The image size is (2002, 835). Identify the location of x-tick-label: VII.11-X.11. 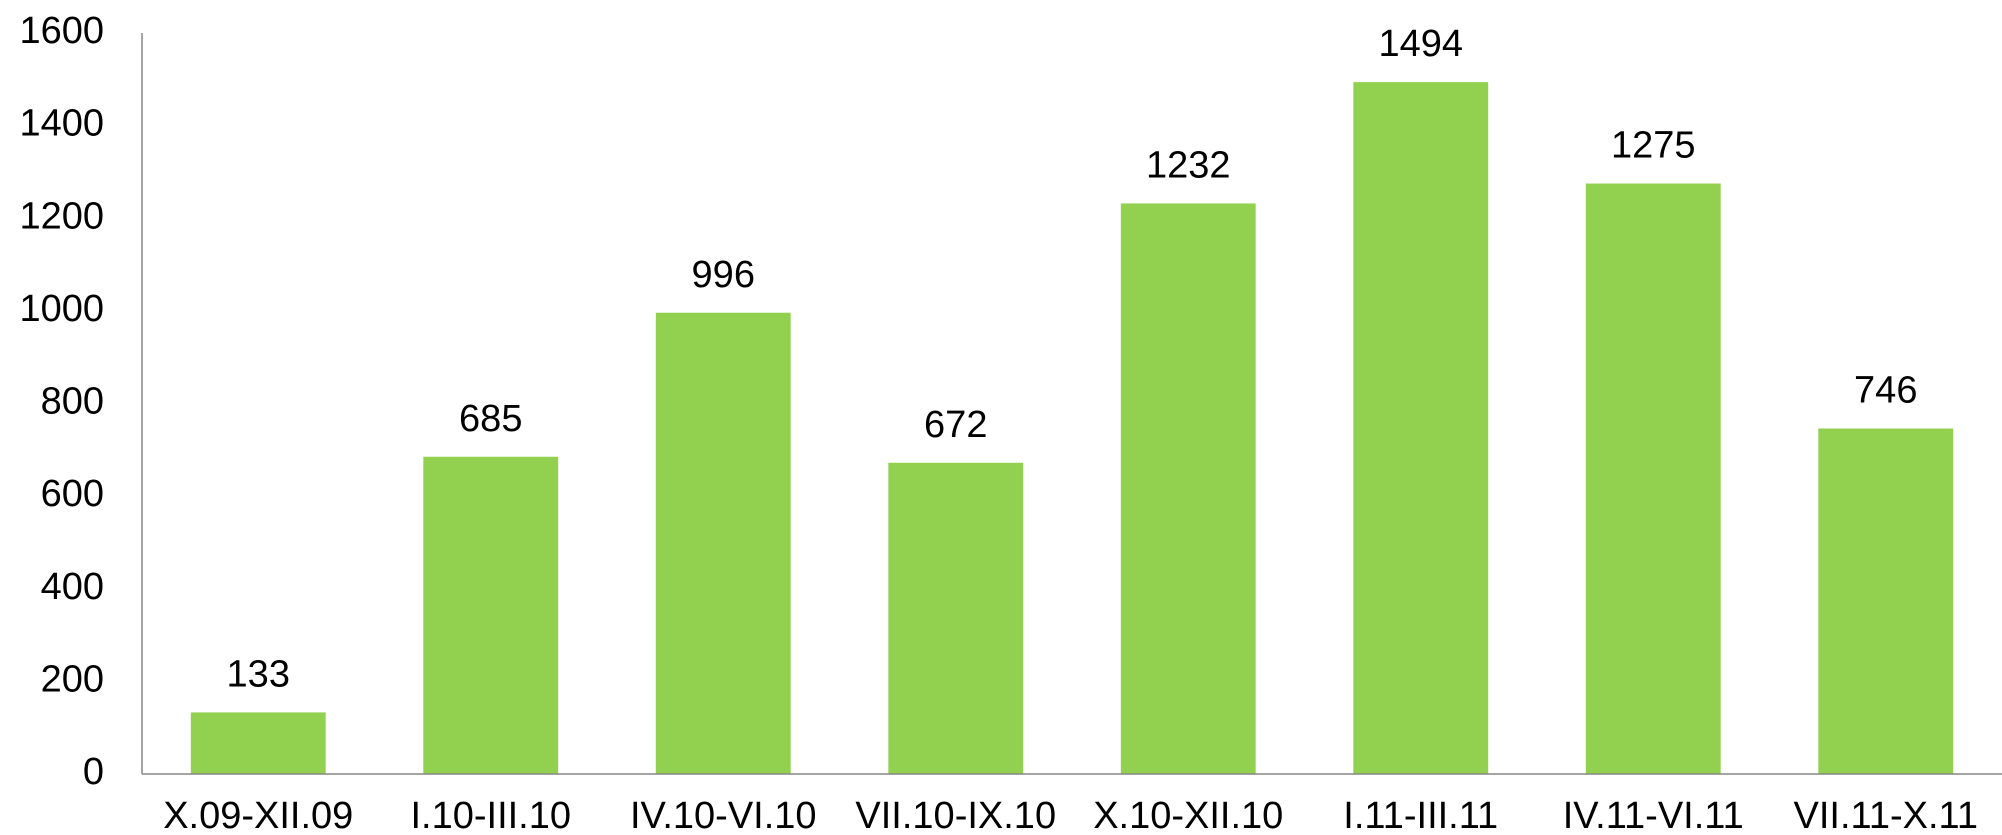
(1886, 815).